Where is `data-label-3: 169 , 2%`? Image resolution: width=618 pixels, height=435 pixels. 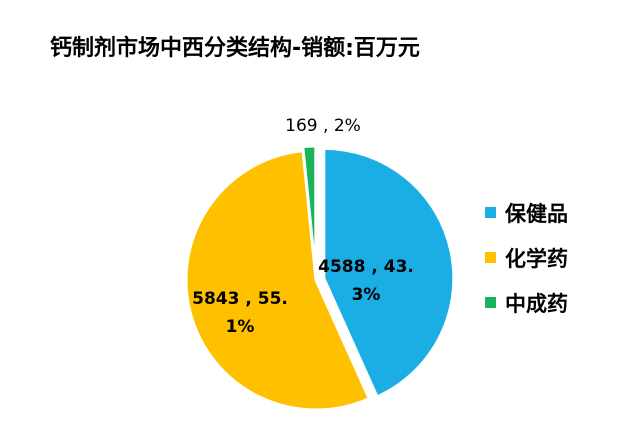 data-label-3: 169 , 2% is located at coordinates (323, 126).